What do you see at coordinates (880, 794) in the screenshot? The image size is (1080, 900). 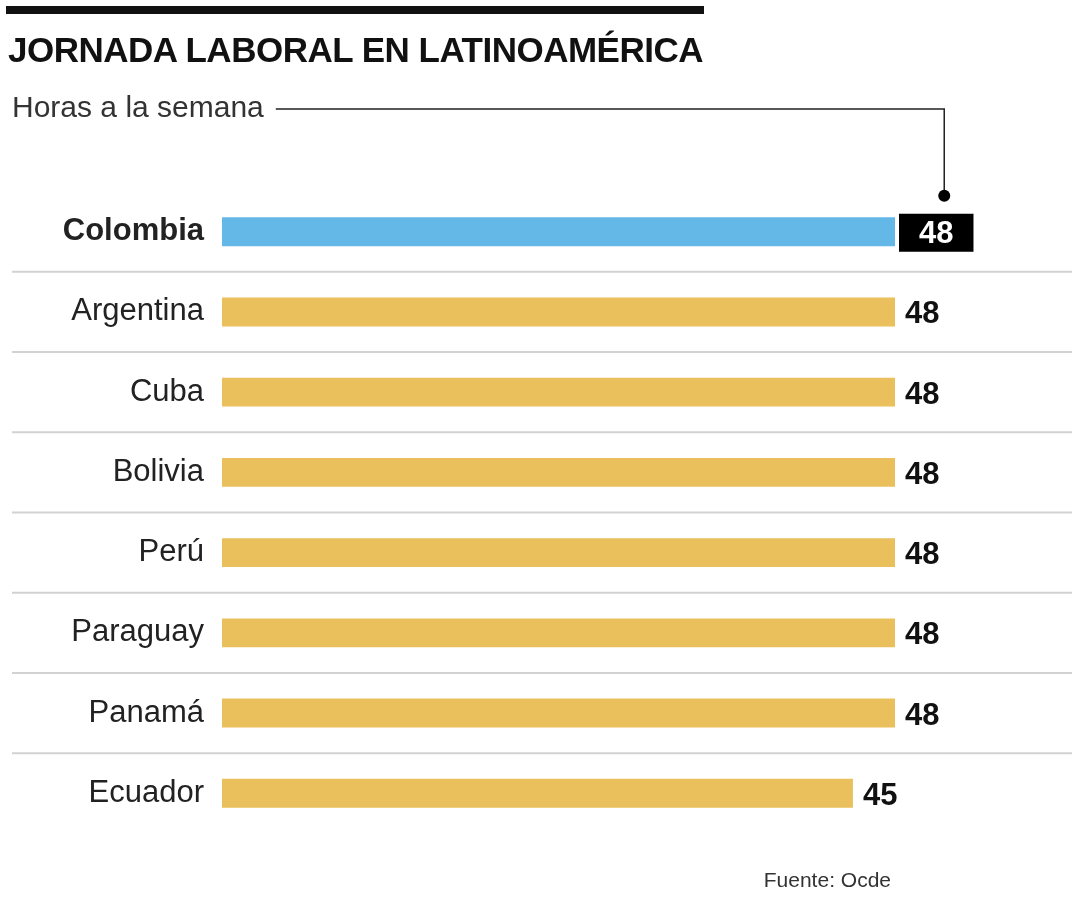 I see `data-label: 45` at bounding box center [880, 794].